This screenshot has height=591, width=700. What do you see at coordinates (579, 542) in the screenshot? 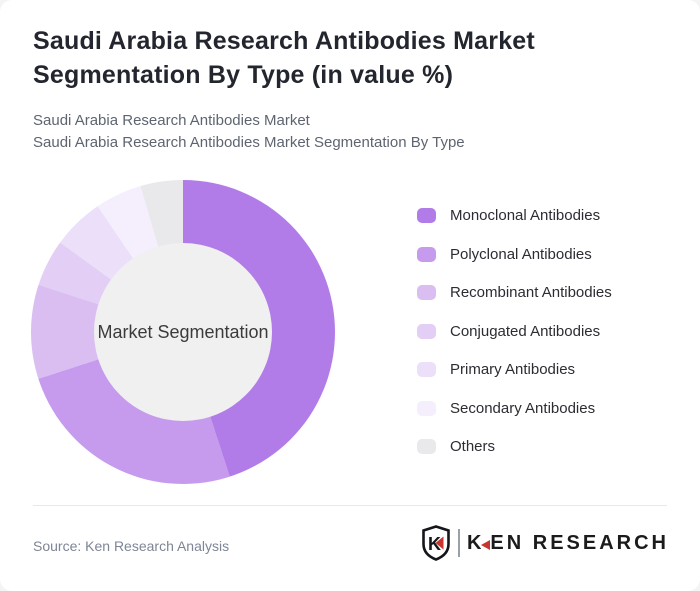
I see `logo-text-rest: EN RESEARCH` at bounding box center [579, 542].